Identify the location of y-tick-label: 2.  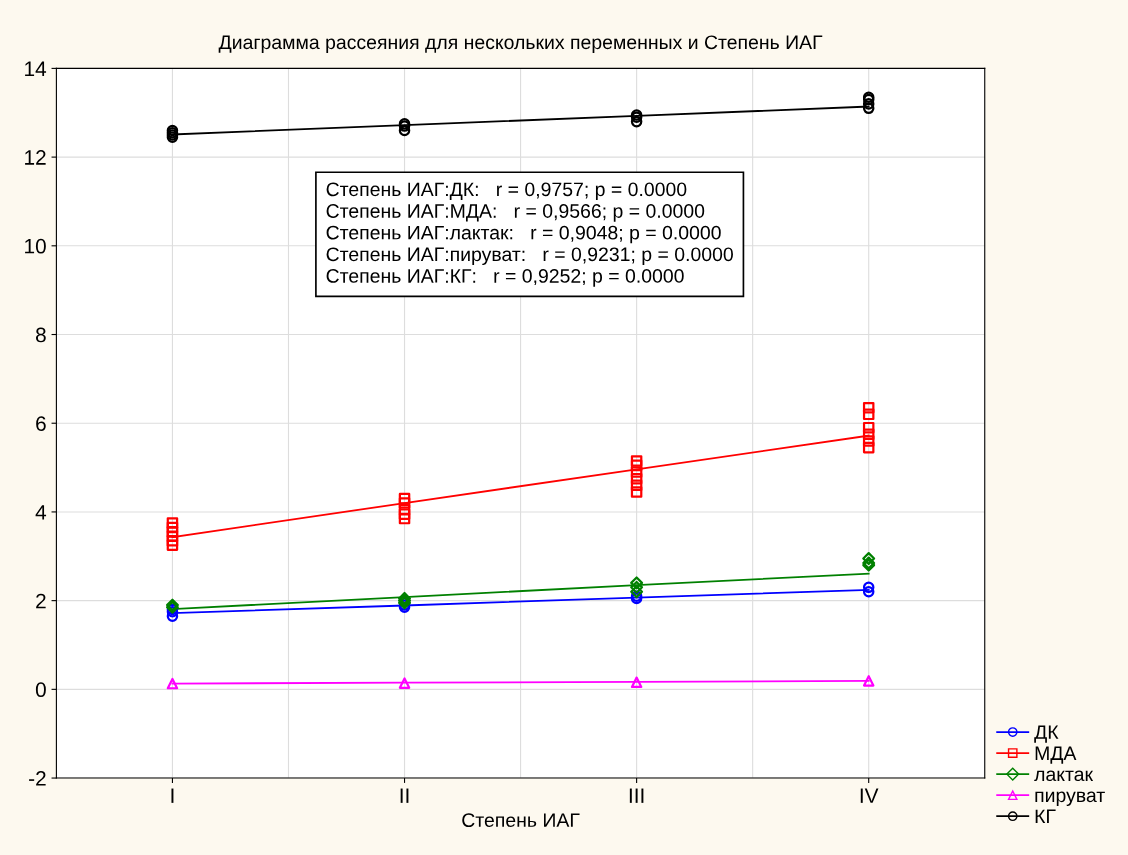
(41, 601).